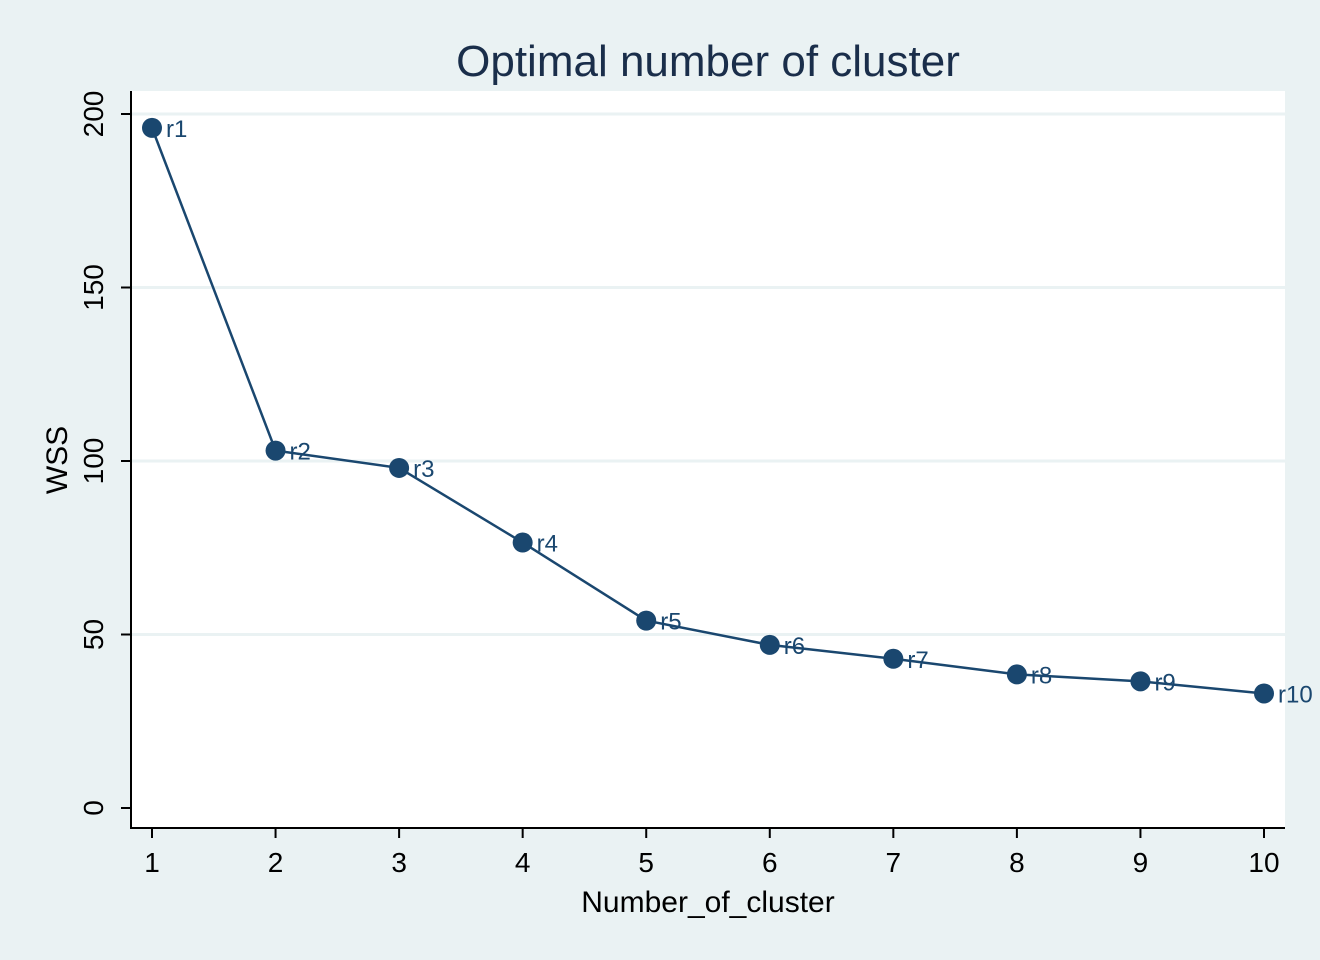 This screenshot has width=1320, height=960. Describe the element at coordinates (670, 622) in the screenshot. I see `point-label-5: r5` at that location.